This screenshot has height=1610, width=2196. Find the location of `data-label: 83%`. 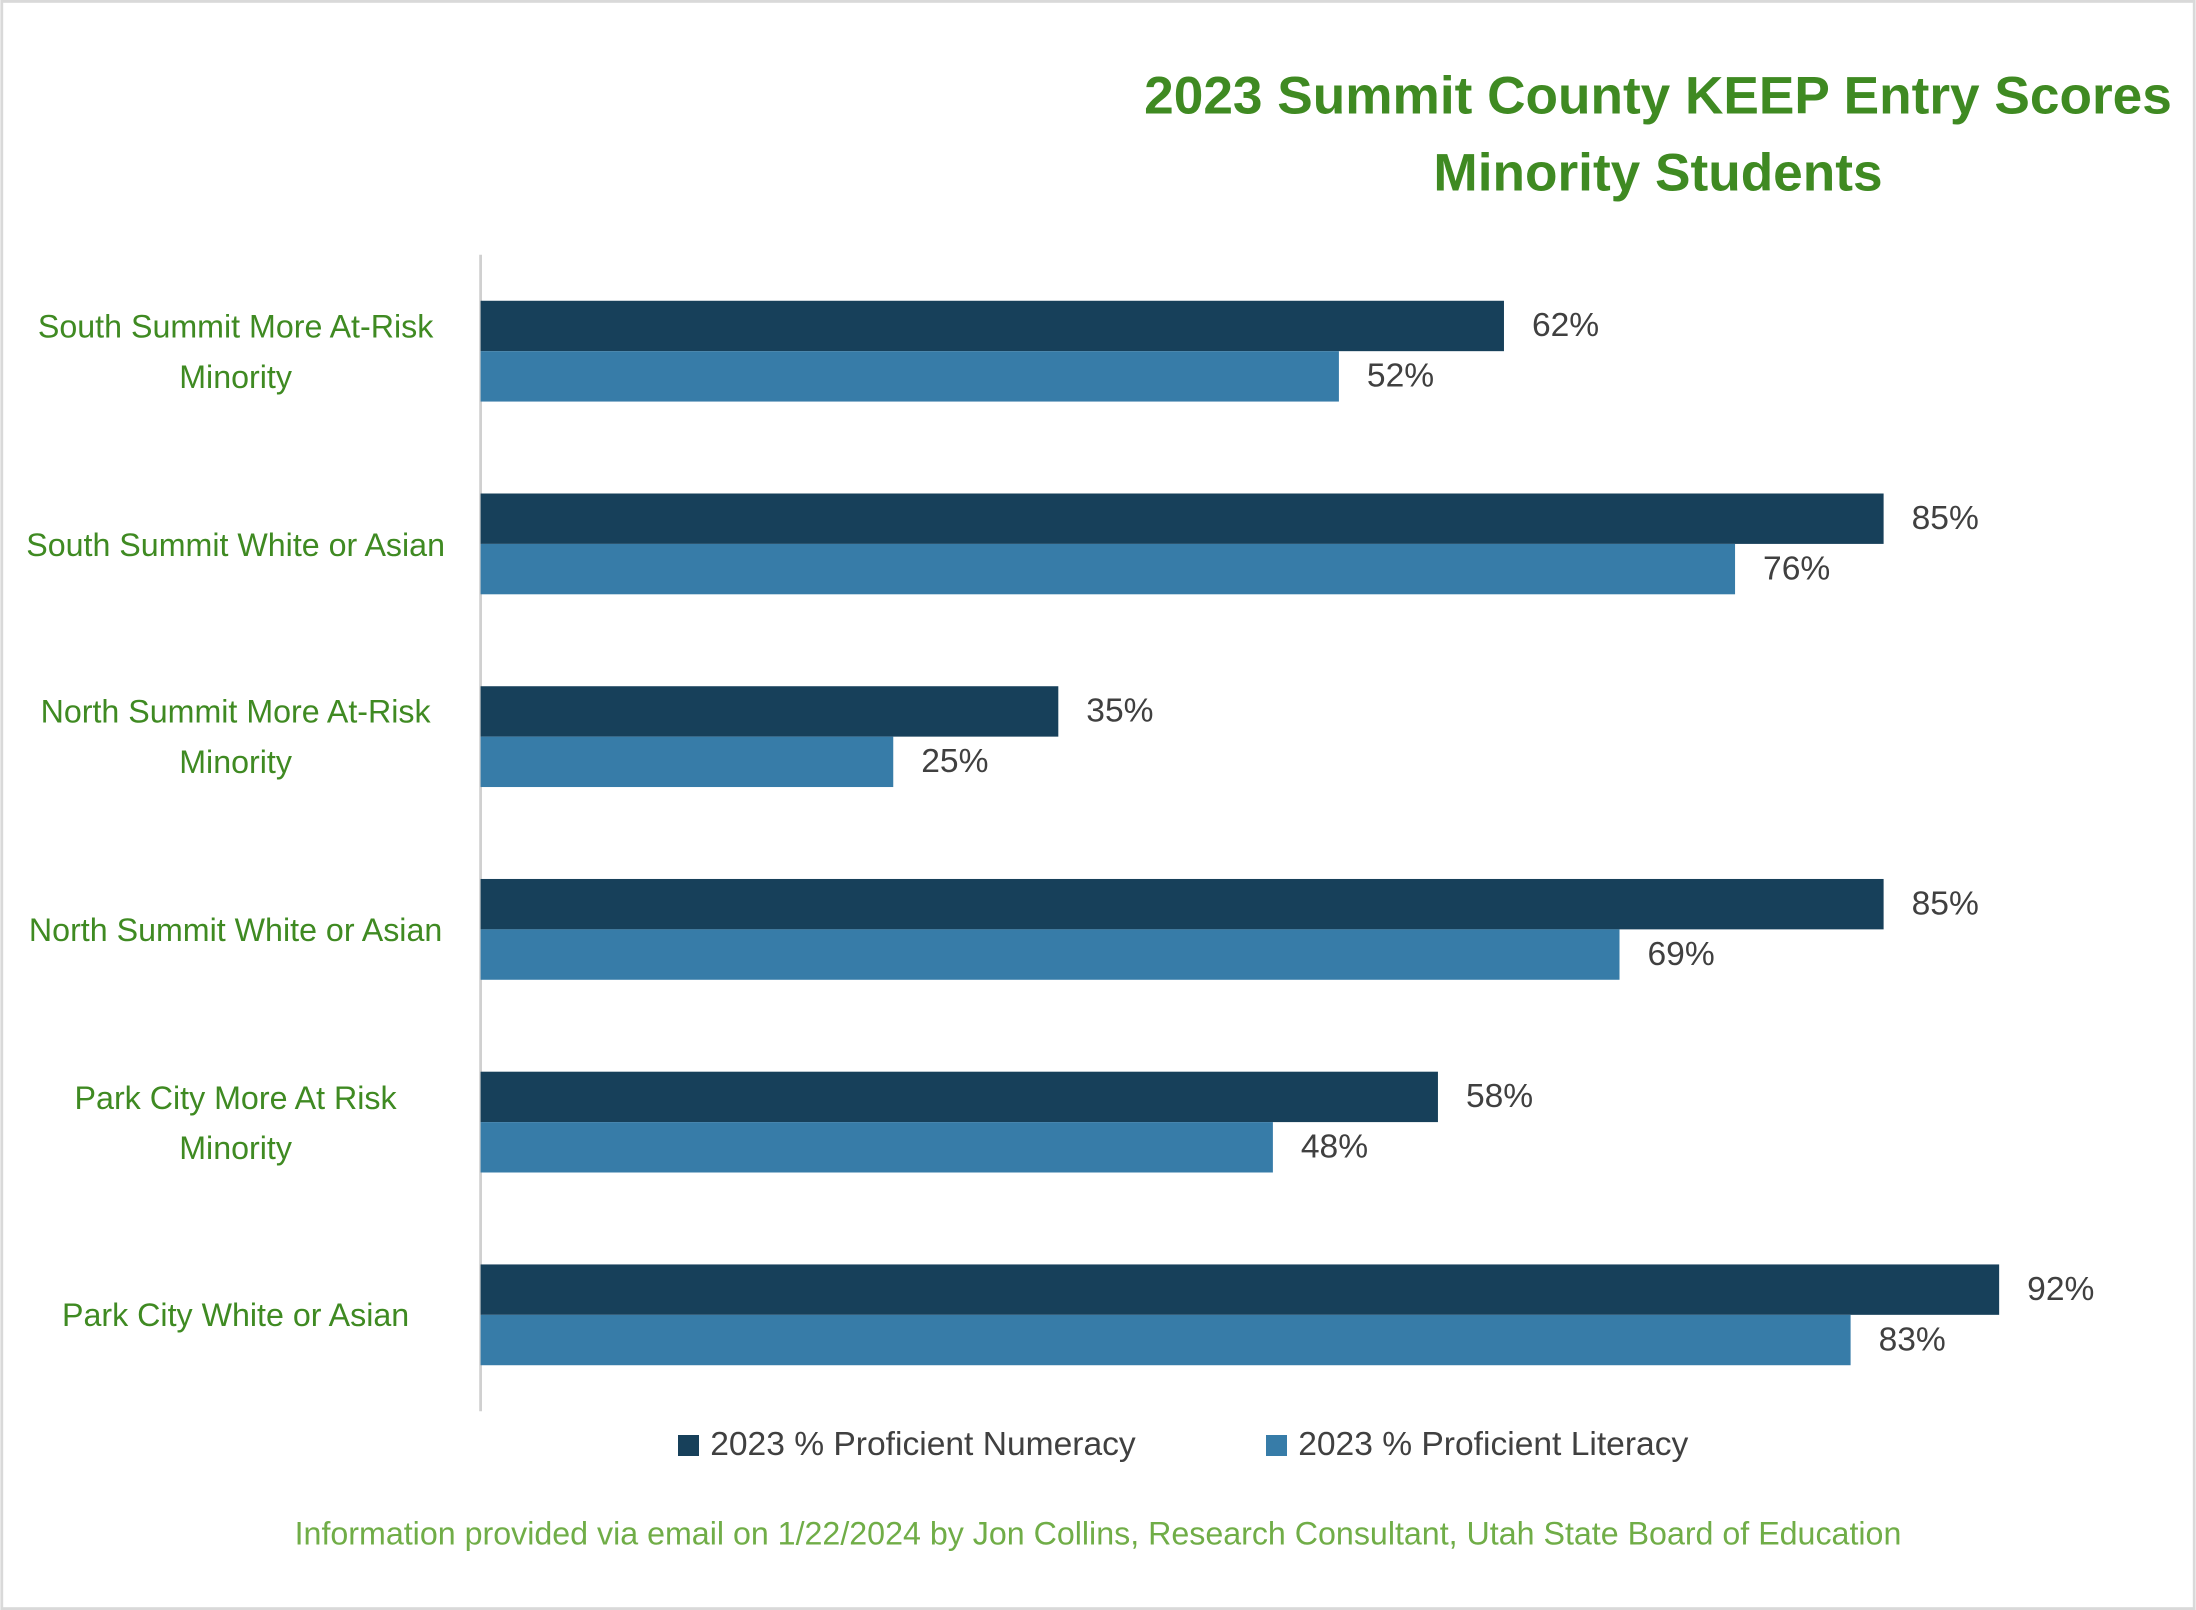

data-label: 83% is located at coordinates (1912, 1339).